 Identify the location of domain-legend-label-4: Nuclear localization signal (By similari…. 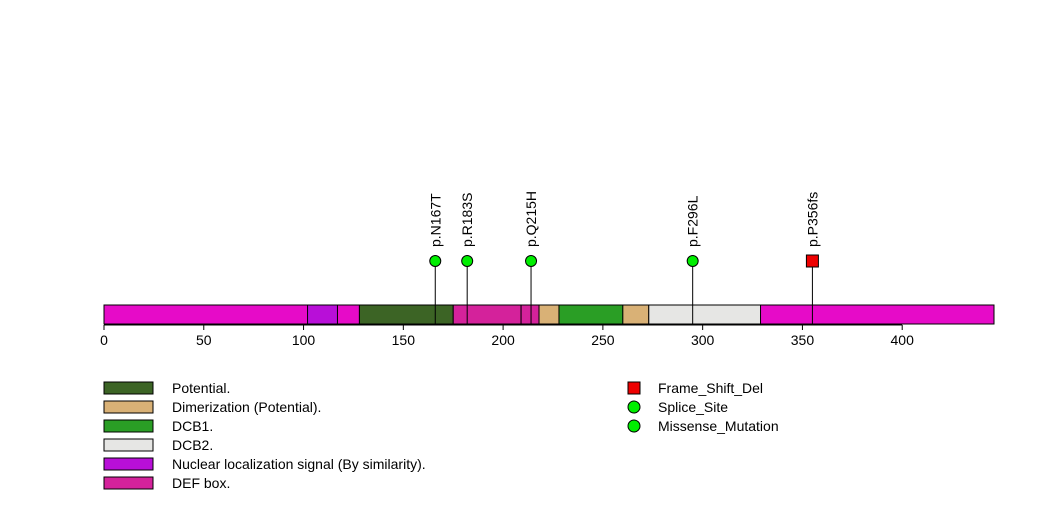
(299, 464).